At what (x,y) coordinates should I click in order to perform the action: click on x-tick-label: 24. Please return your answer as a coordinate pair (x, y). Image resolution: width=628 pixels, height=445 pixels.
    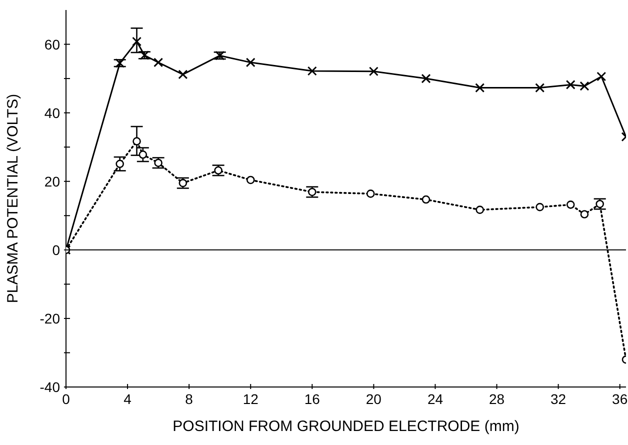
    Looking at the image, I should click on (435, 399).